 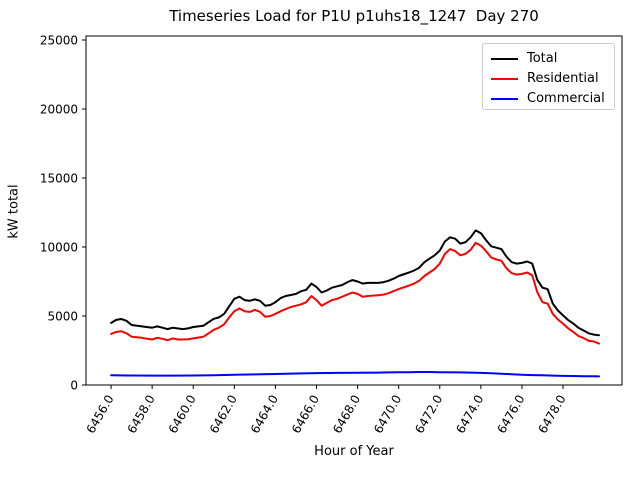 I want to click on x-tick-label: 6476.0, so click(x=510, y=414).